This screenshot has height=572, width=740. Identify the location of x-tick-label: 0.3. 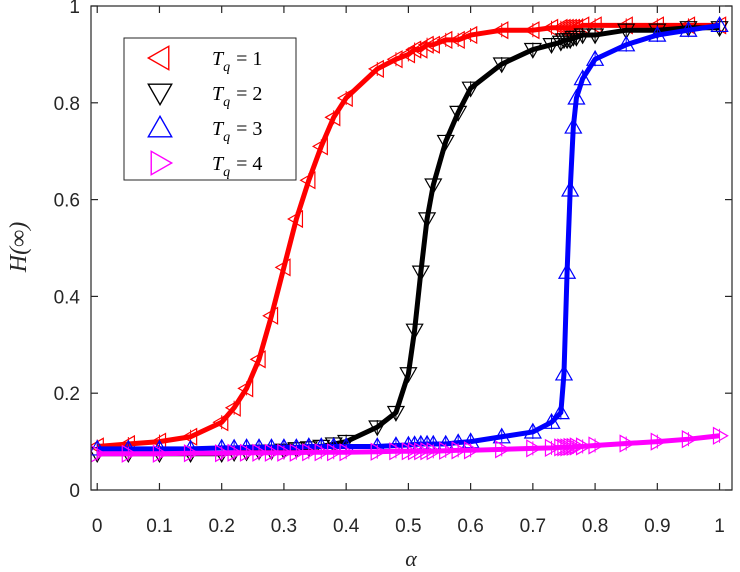
(284, 526).